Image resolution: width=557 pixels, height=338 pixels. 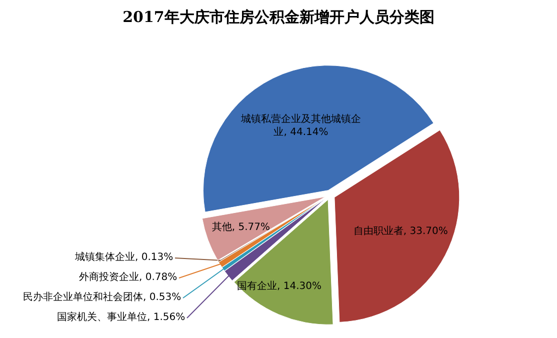 I want to click on slice-label: 其他, 5.77%, so click(x=241, y=227).